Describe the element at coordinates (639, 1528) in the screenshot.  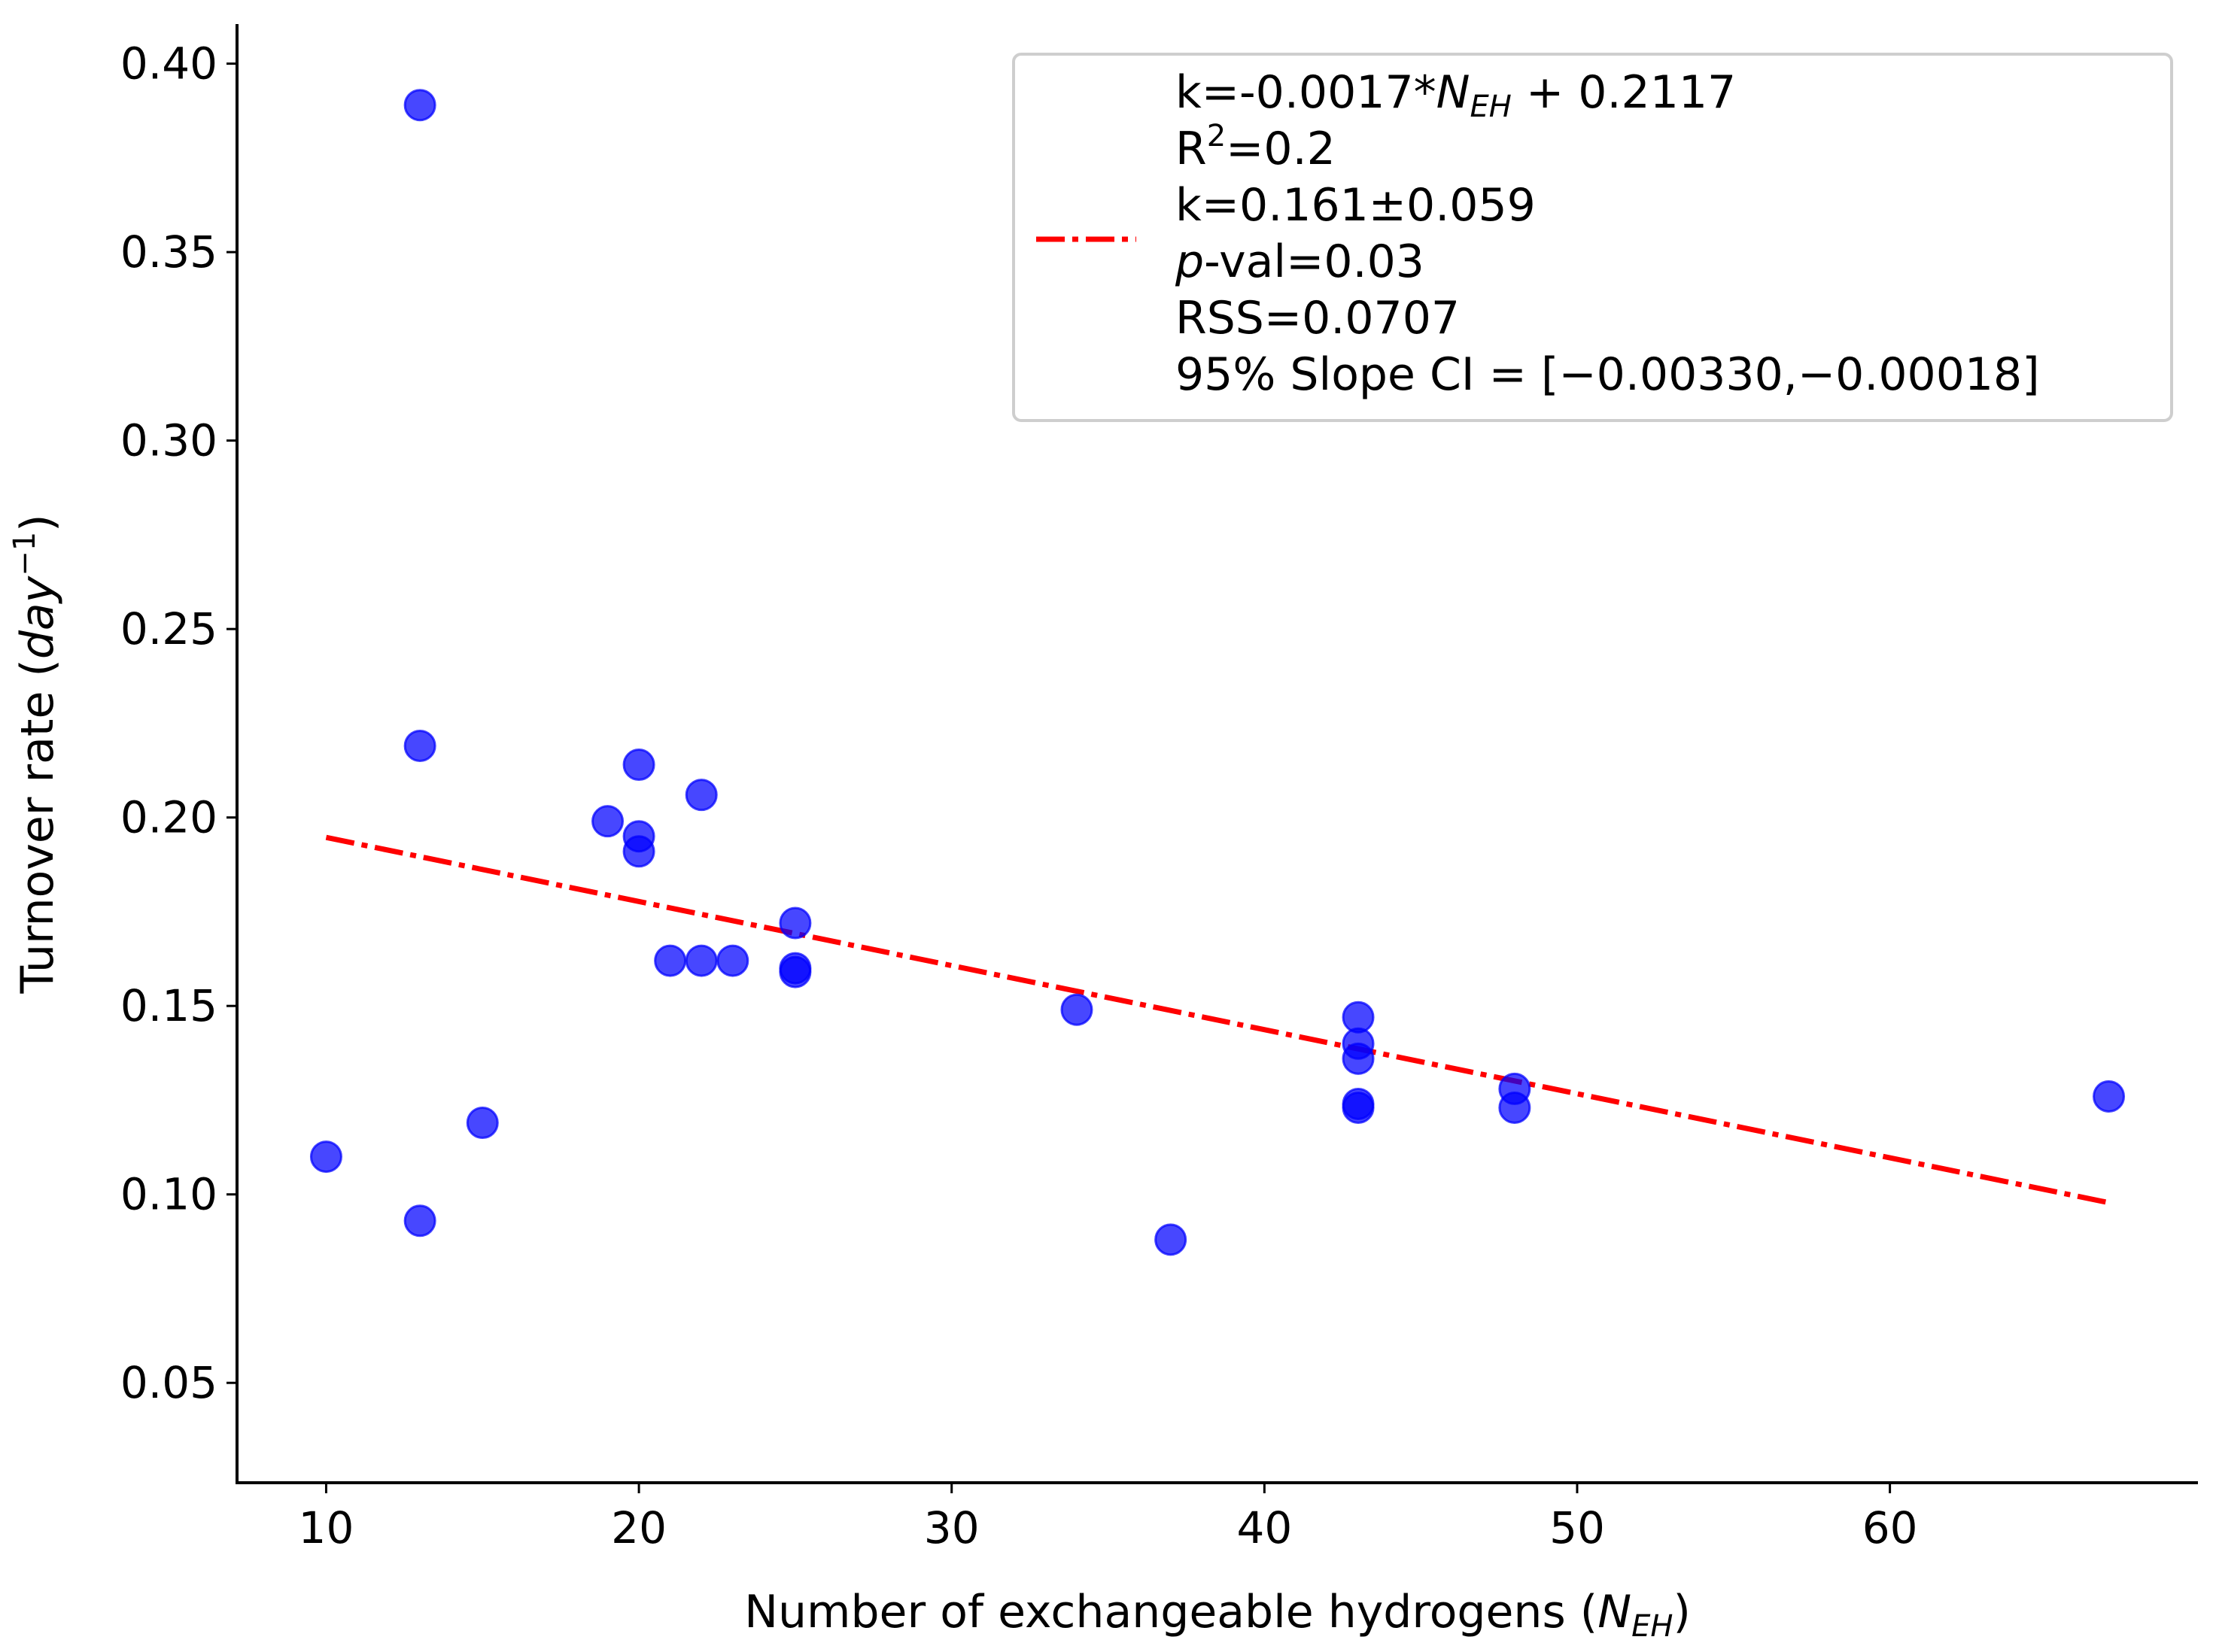
I see `x-tick-label: 20` at that location.